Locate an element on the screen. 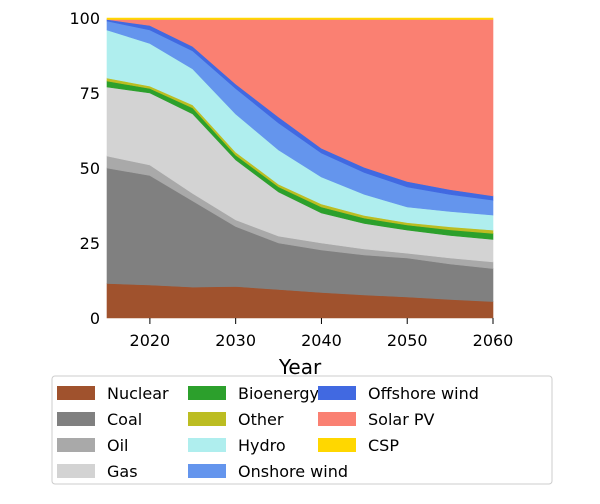 This screenshot has width=600, height=504. x-tick-label: 2020 is located at coordinates (150, 340).